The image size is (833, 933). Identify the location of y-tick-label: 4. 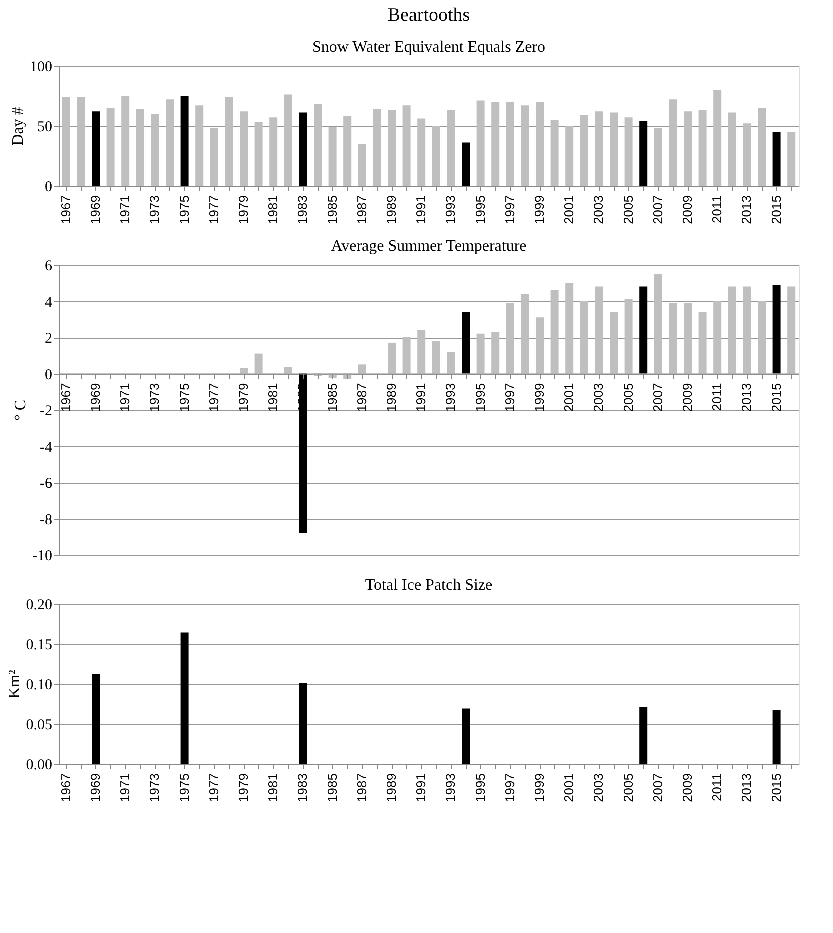
(49, 302).